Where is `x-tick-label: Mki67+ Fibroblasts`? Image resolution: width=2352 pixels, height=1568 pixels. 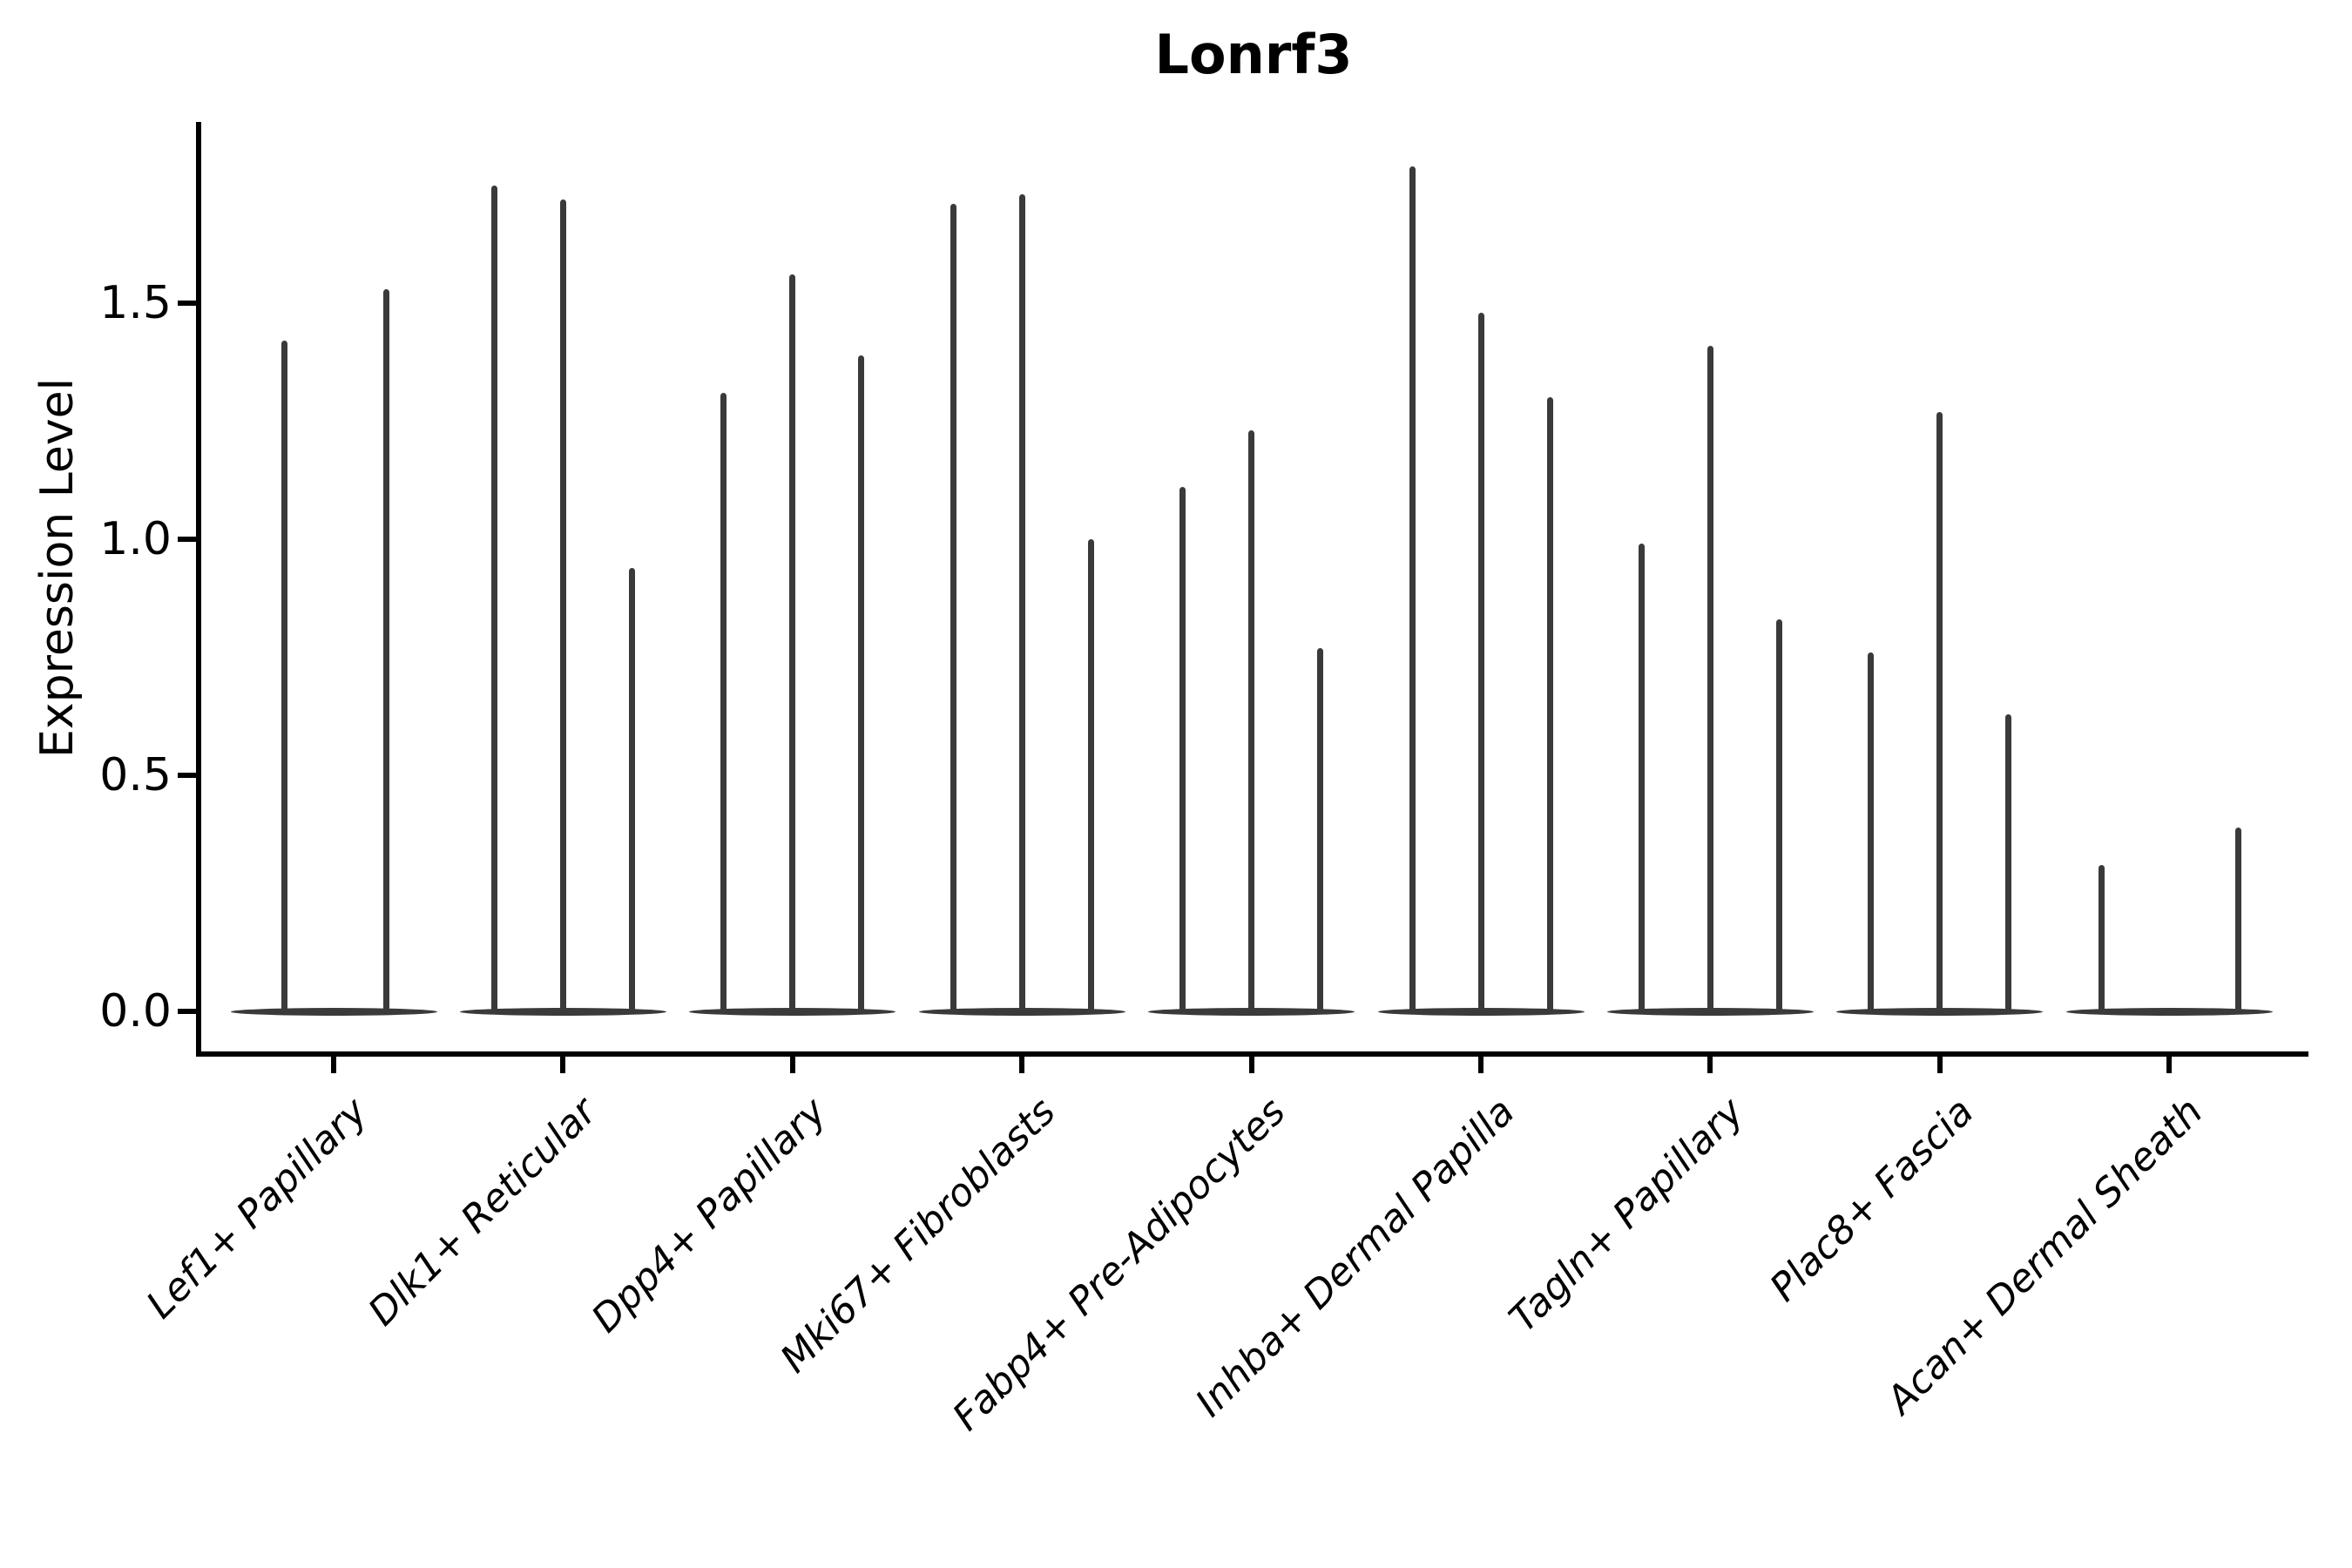
x-tick-label: Mki67+ Fibroblasts is located at coordinates (918, 1235).